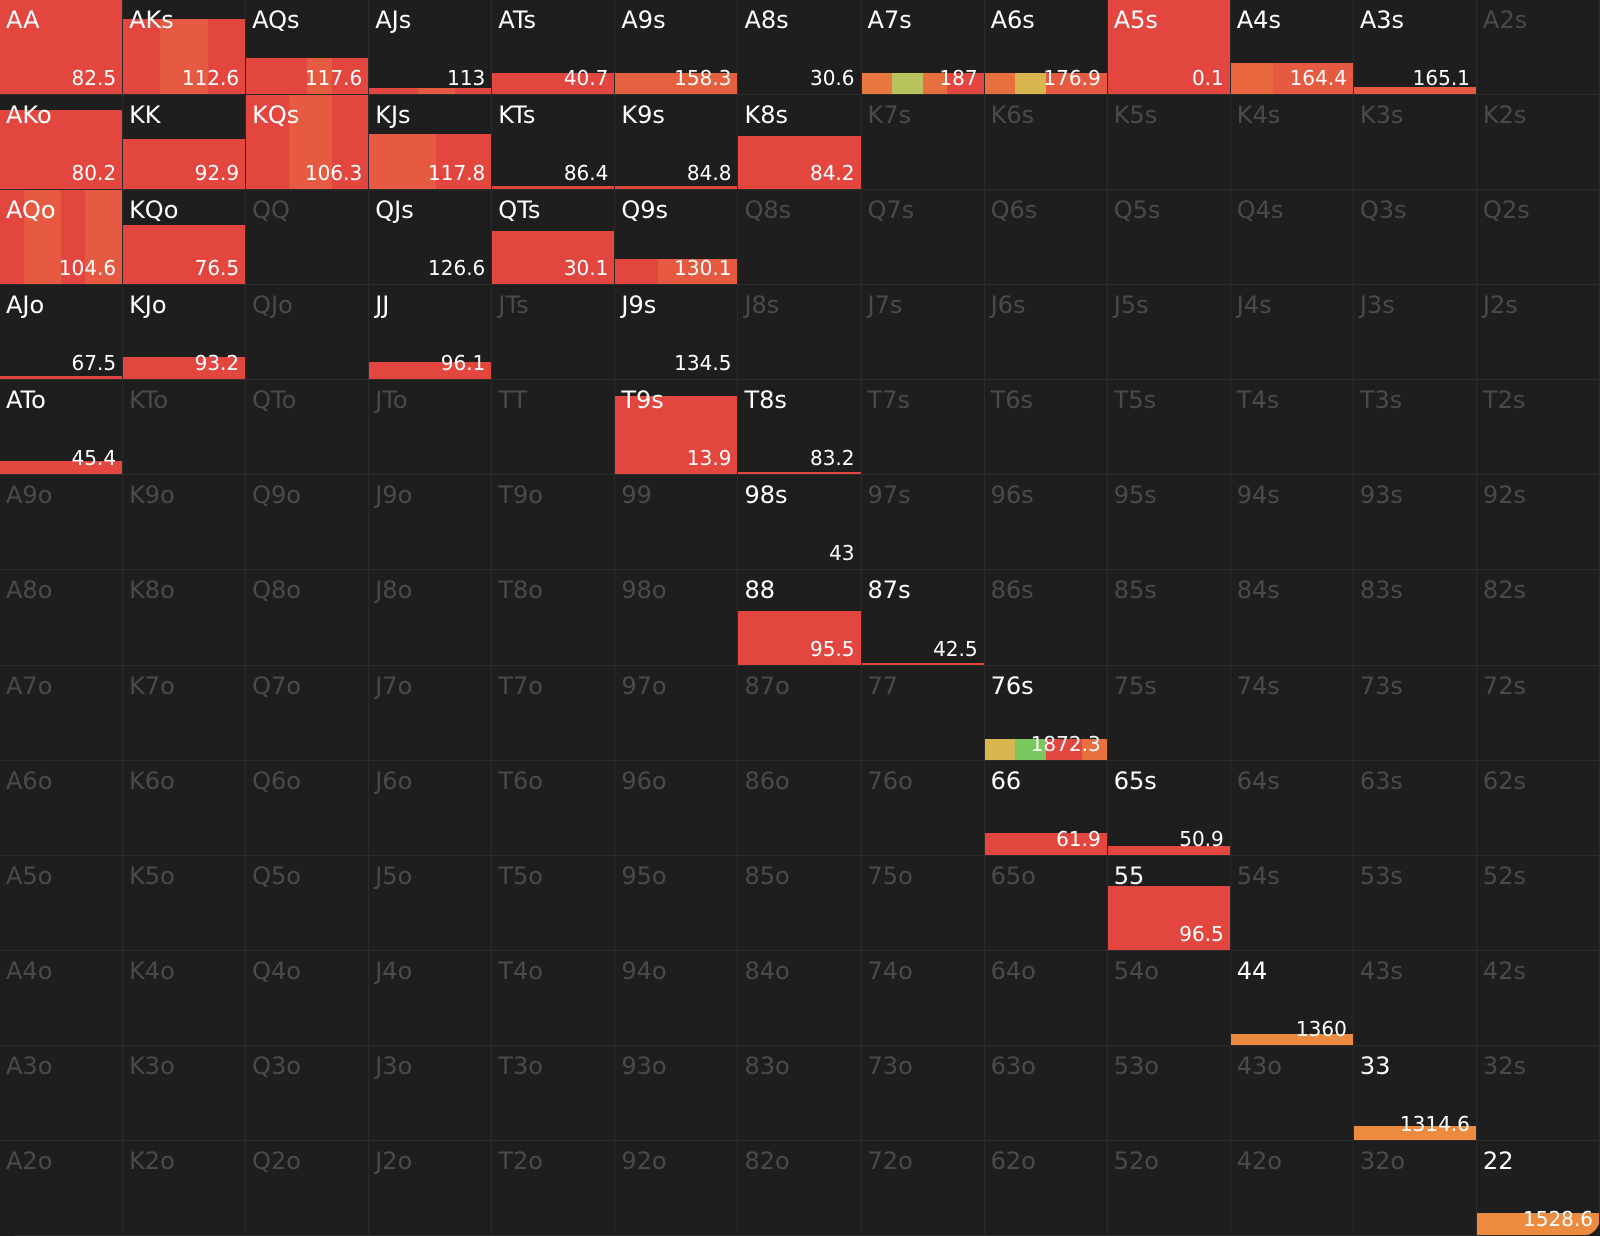 The width and height of the screenshot is (1600, 1236). I want to click on hand-cell: 62s, so click(1538, 808).